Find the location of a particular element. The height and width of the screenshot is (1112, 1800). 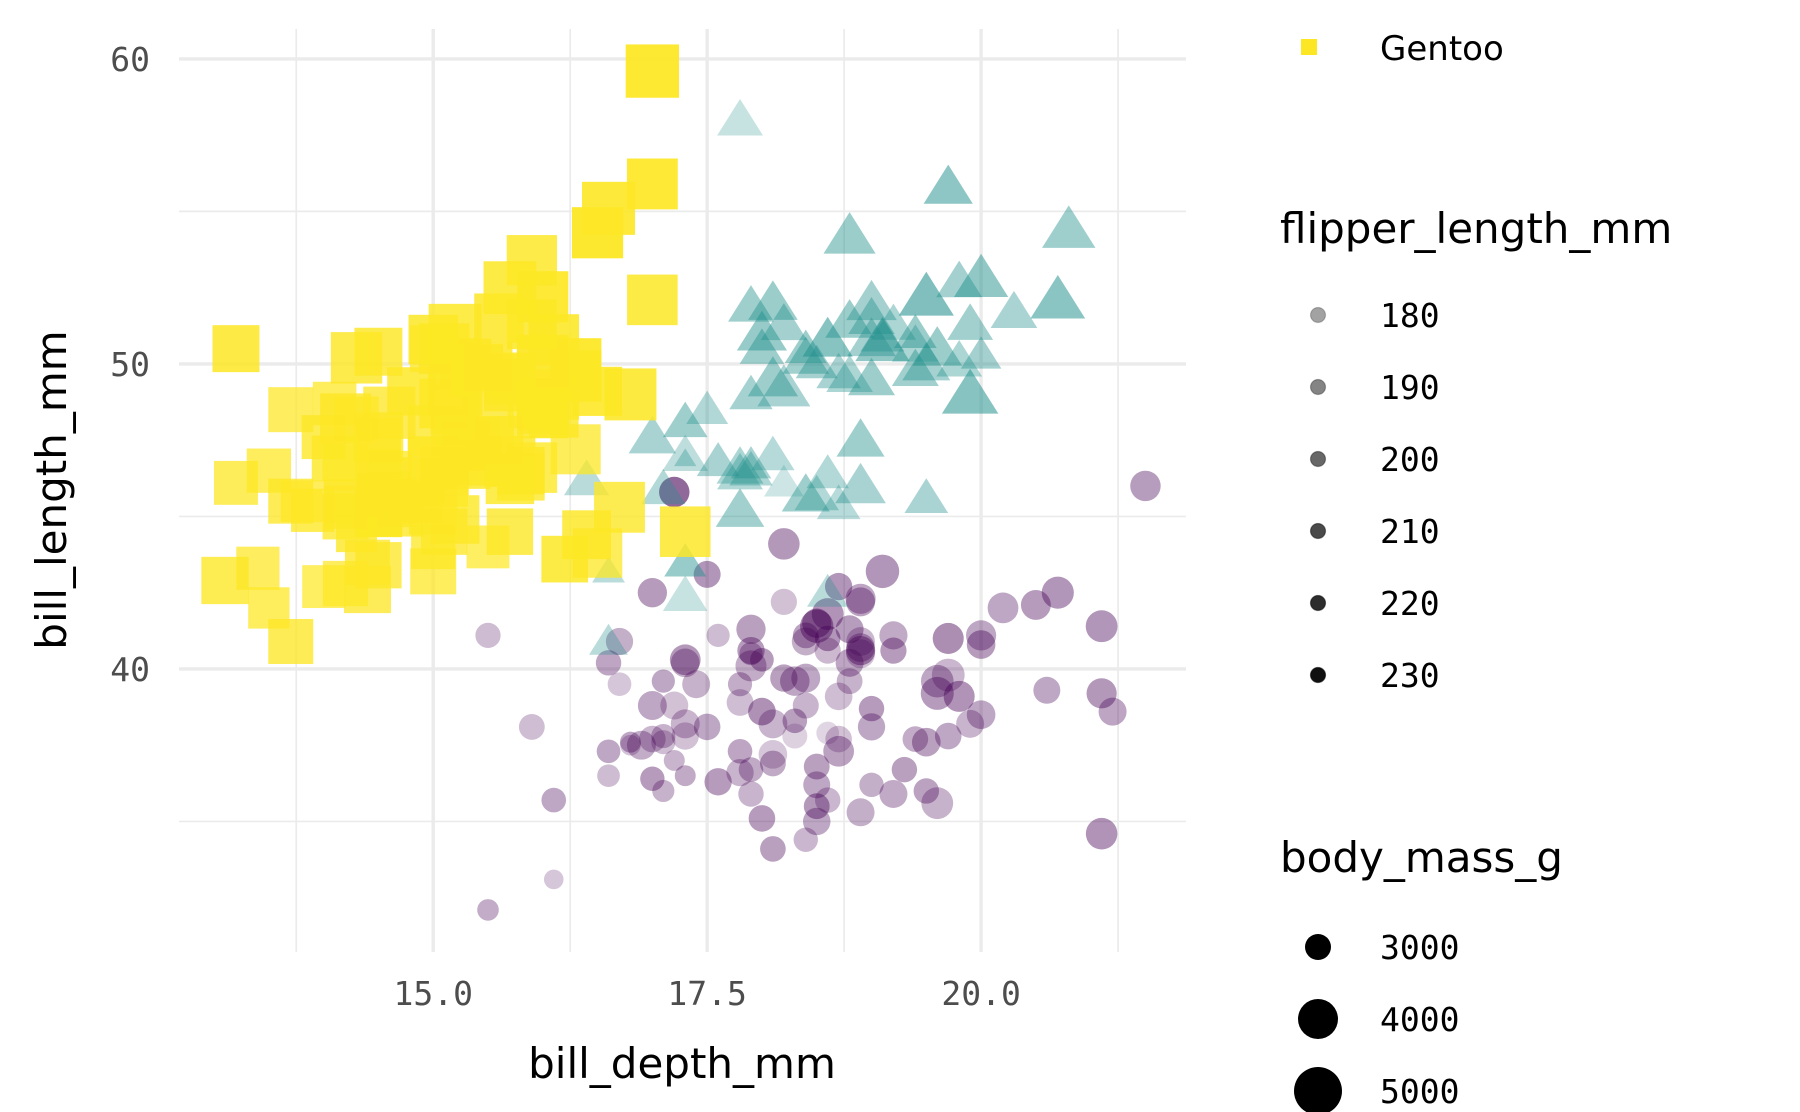

series-chinstrap is located at coordinates (829, 377).